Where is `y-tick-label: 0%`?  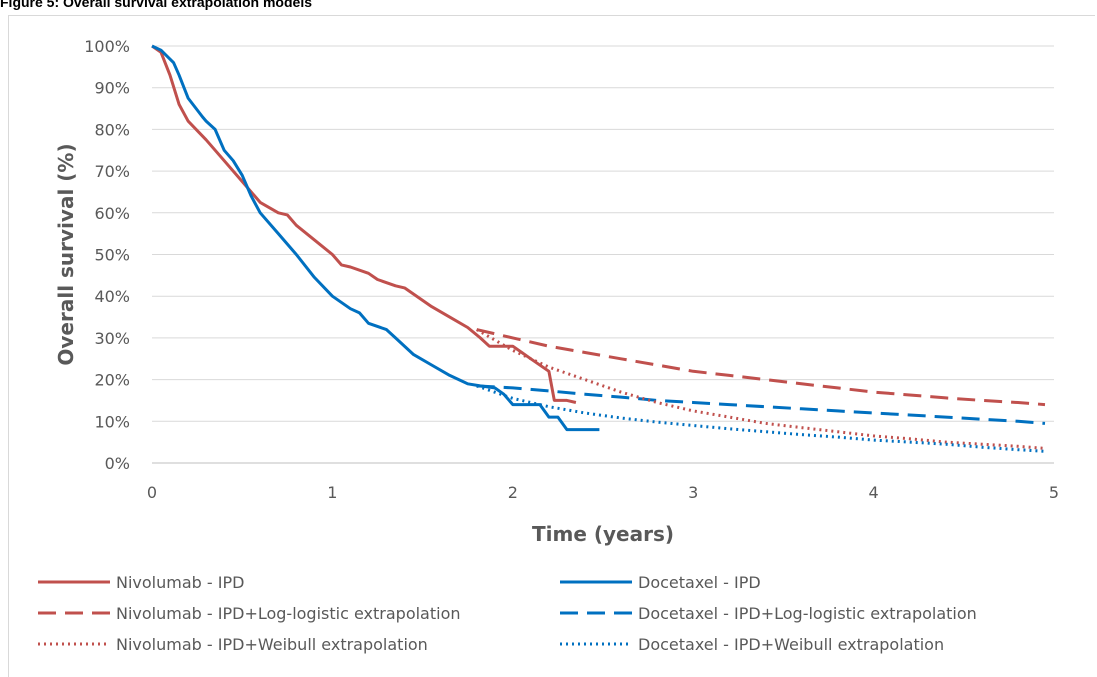
y-tick-label: 0% is located at coordinates (117, 463).